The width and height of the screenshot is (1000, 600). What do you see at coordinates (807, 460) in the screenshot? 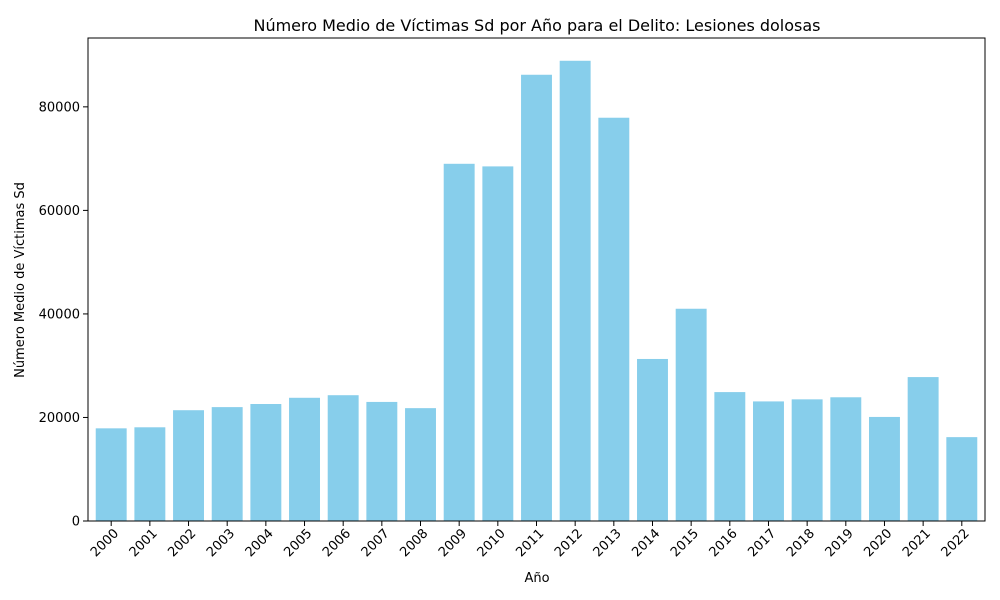
I see `bar-2018` at bounding box center [807, 460].